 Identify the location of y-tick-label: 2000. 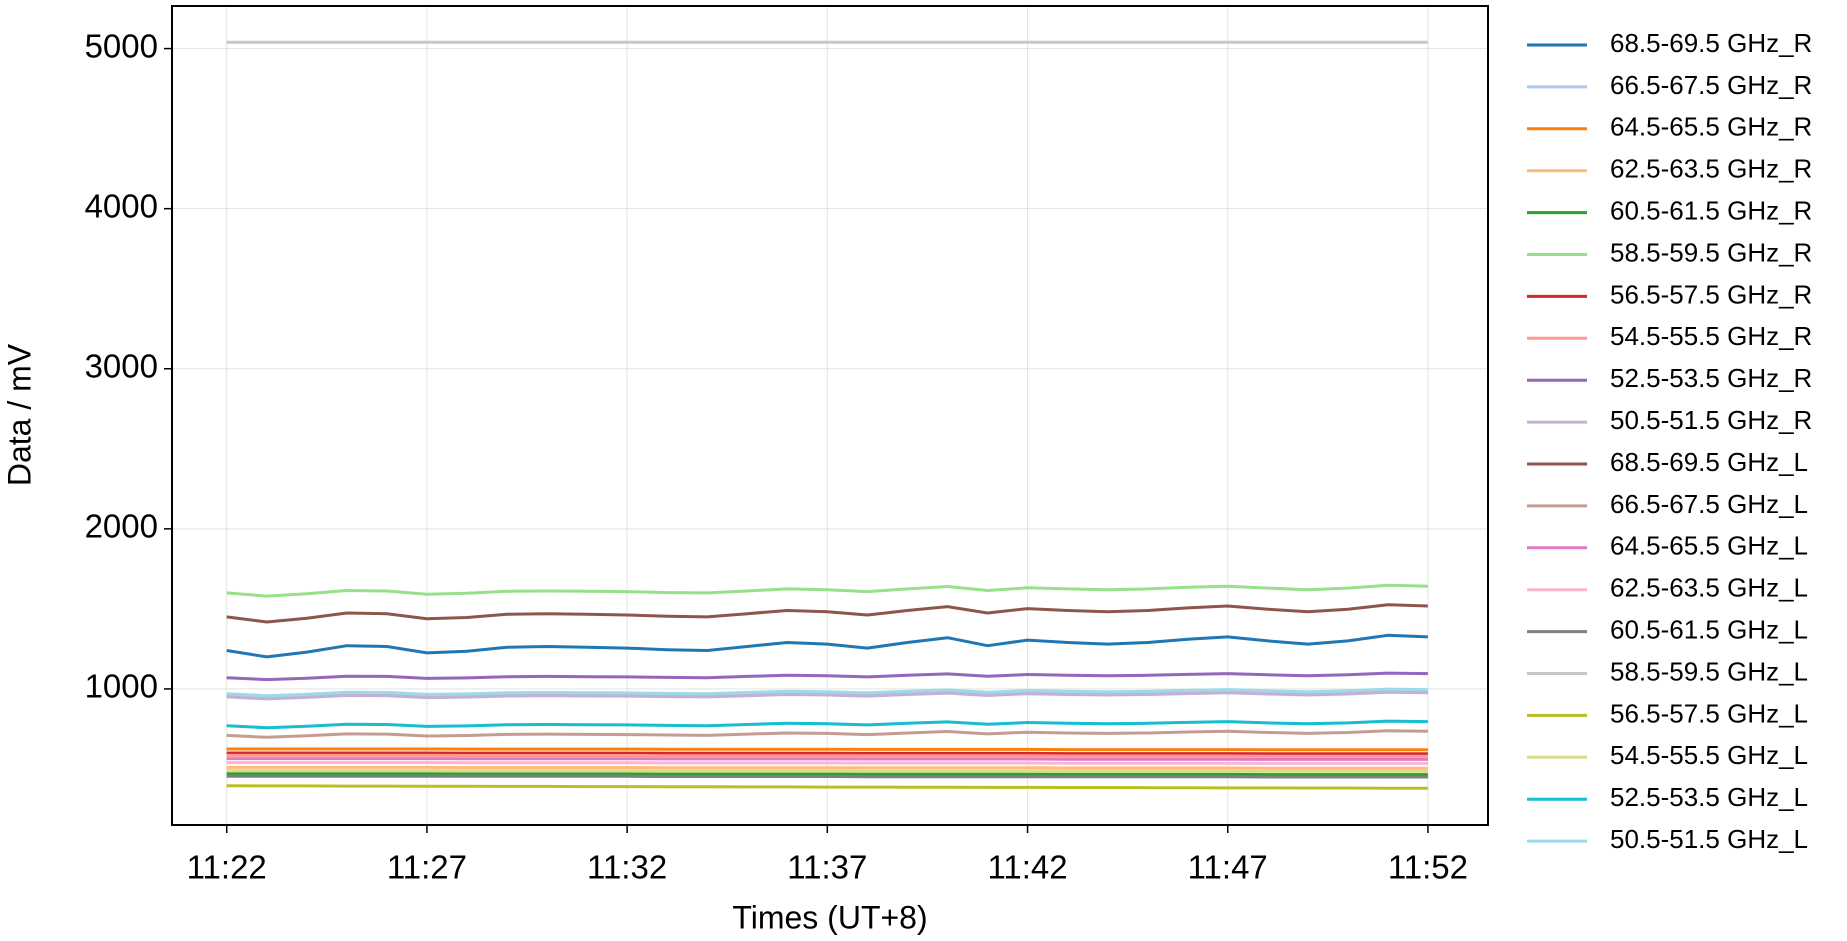
(121, 526).